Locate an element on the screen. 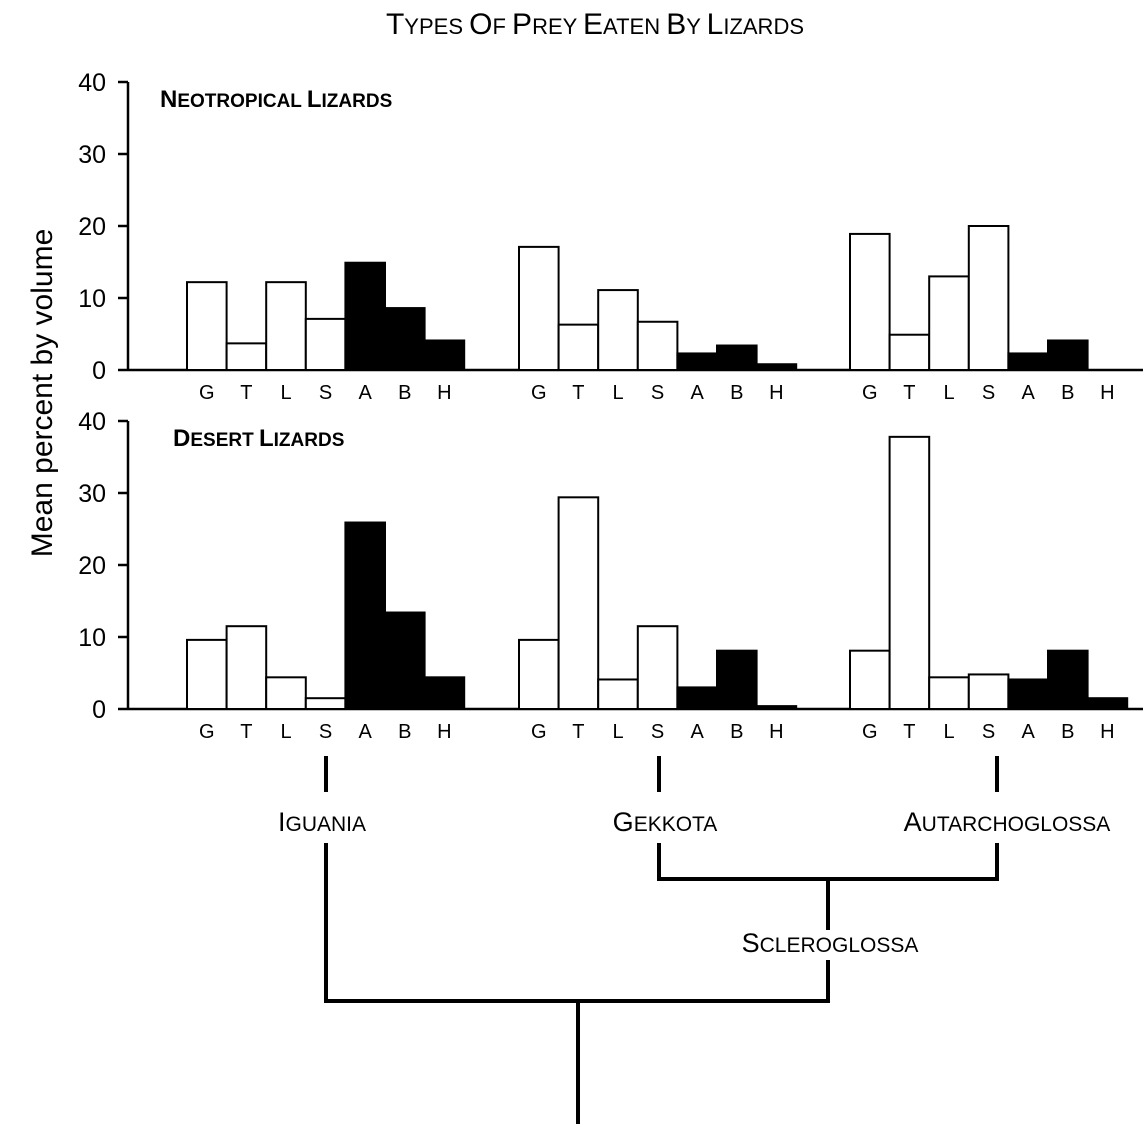  y-axis-title: Mean percent by volume is located at coordinates (42, 393).